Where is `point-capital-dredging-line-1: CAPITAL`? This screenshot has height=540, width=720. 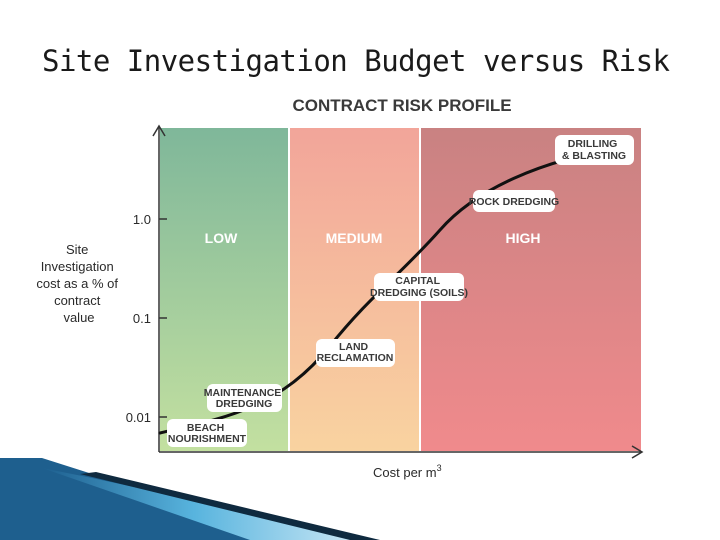
point-capital-dredging-line-1: CAPITAL is located at coordinates (417, 281).